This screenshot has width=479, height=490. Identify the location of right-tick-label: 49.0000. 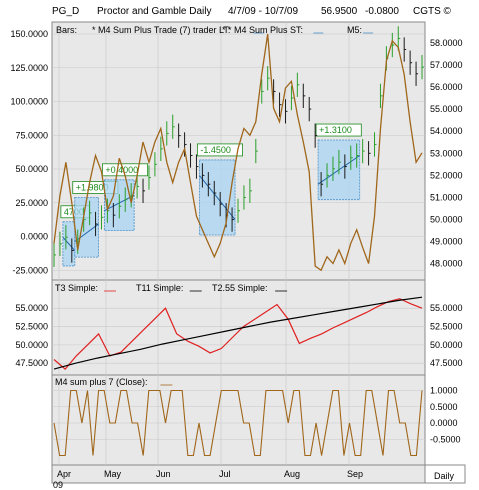
(446, 242).